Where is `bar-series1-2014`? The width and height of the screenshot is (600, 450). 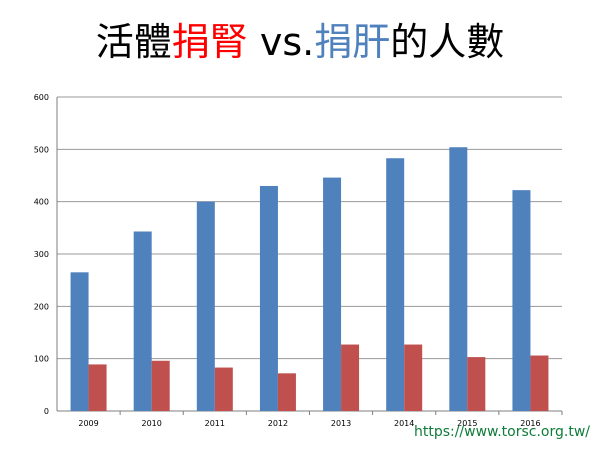
bar-series1-2014 is located at coordinates (395, 284).